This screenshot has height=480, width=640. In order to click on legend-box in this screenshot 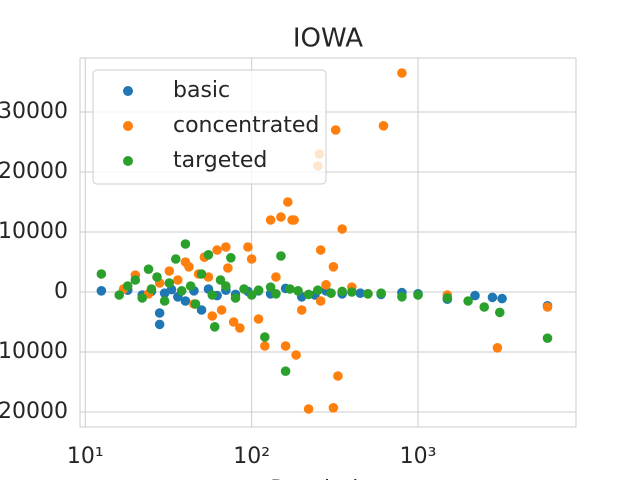, I will do `click(209, 127)`.